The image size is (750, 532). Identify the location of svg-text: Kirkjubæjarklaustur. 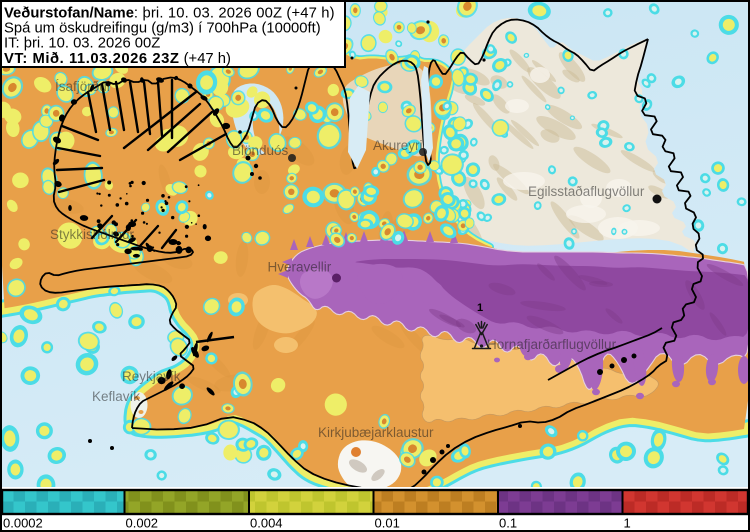
(376, 432).